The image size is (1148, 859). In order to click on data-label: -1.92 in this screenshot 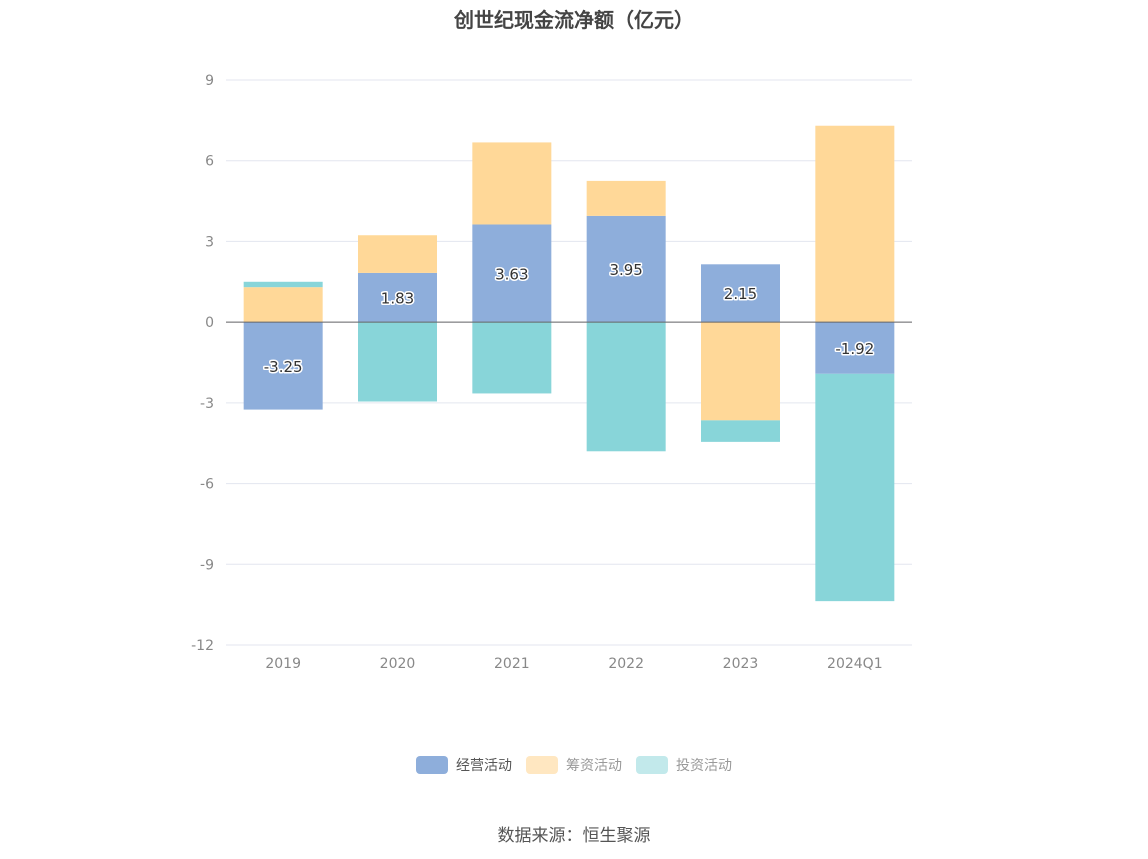, I will do `click(854, 349)`.